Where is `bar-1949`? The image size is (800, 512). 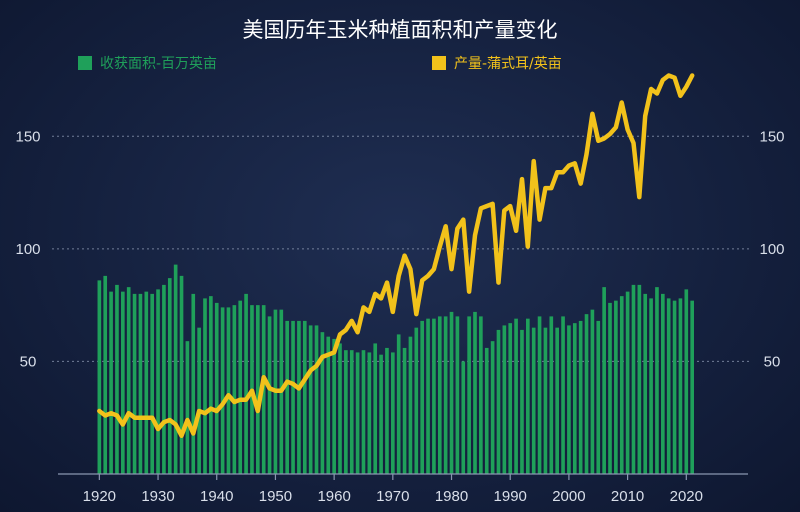 bar-1949 is located at coordinates (269, 395).